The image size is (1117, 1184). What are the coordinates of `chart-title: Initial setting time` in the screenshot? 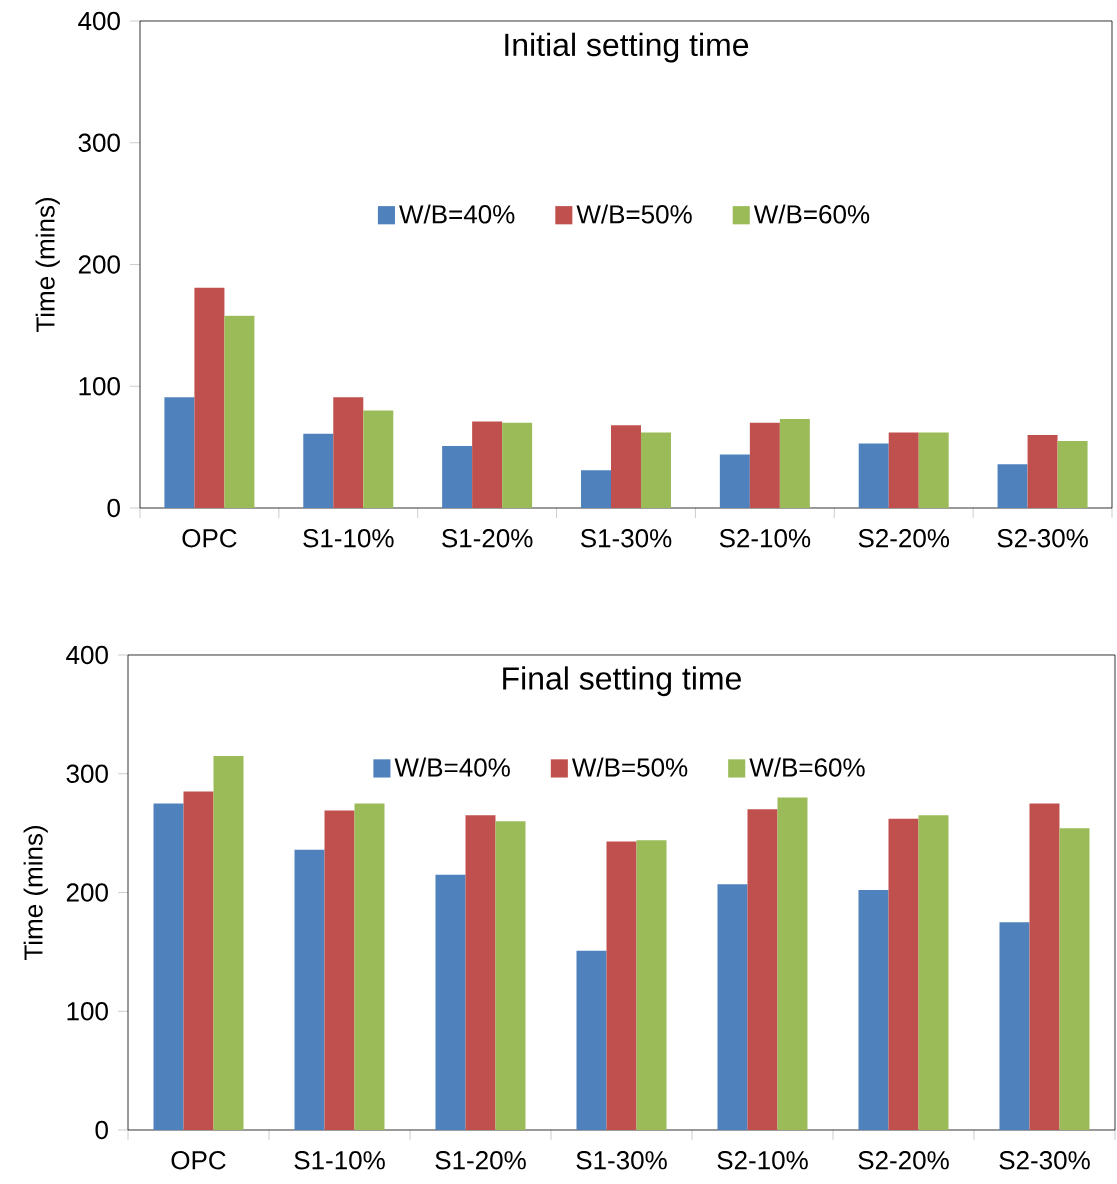 It's located at (627, 47).